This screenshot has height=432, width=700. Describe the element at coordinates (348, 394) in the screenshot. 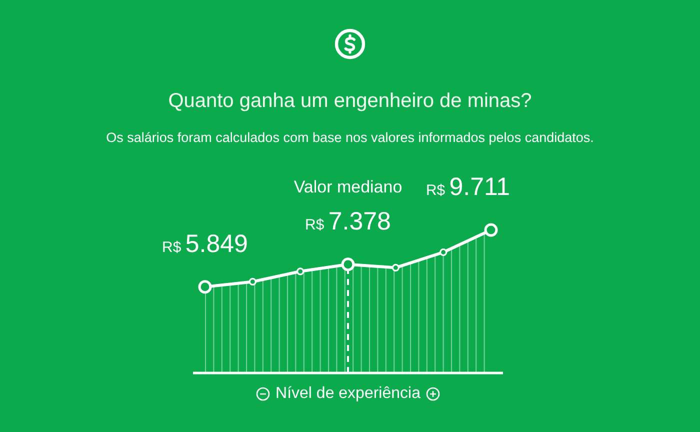

I see `x-axis-title: Nível de experiência` at that location.